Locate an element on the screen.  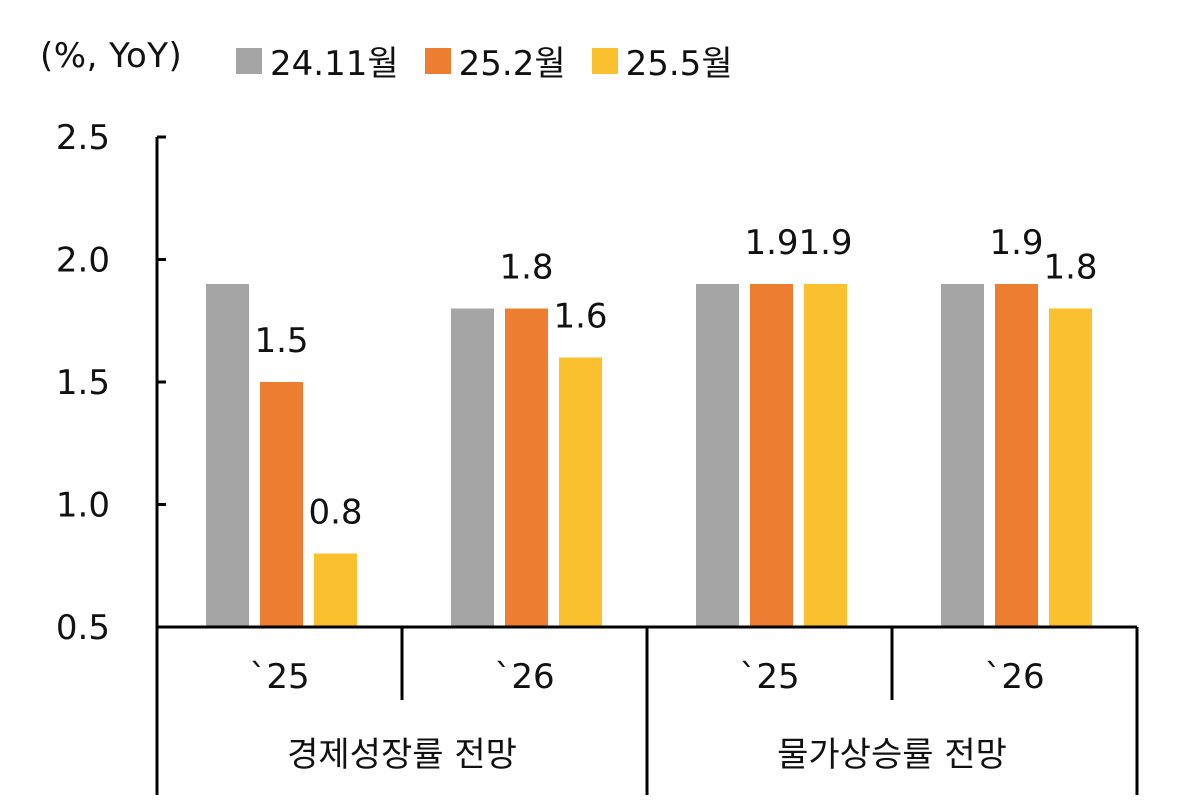
bar-s1-c3 is located at coordinates (1016, 455).